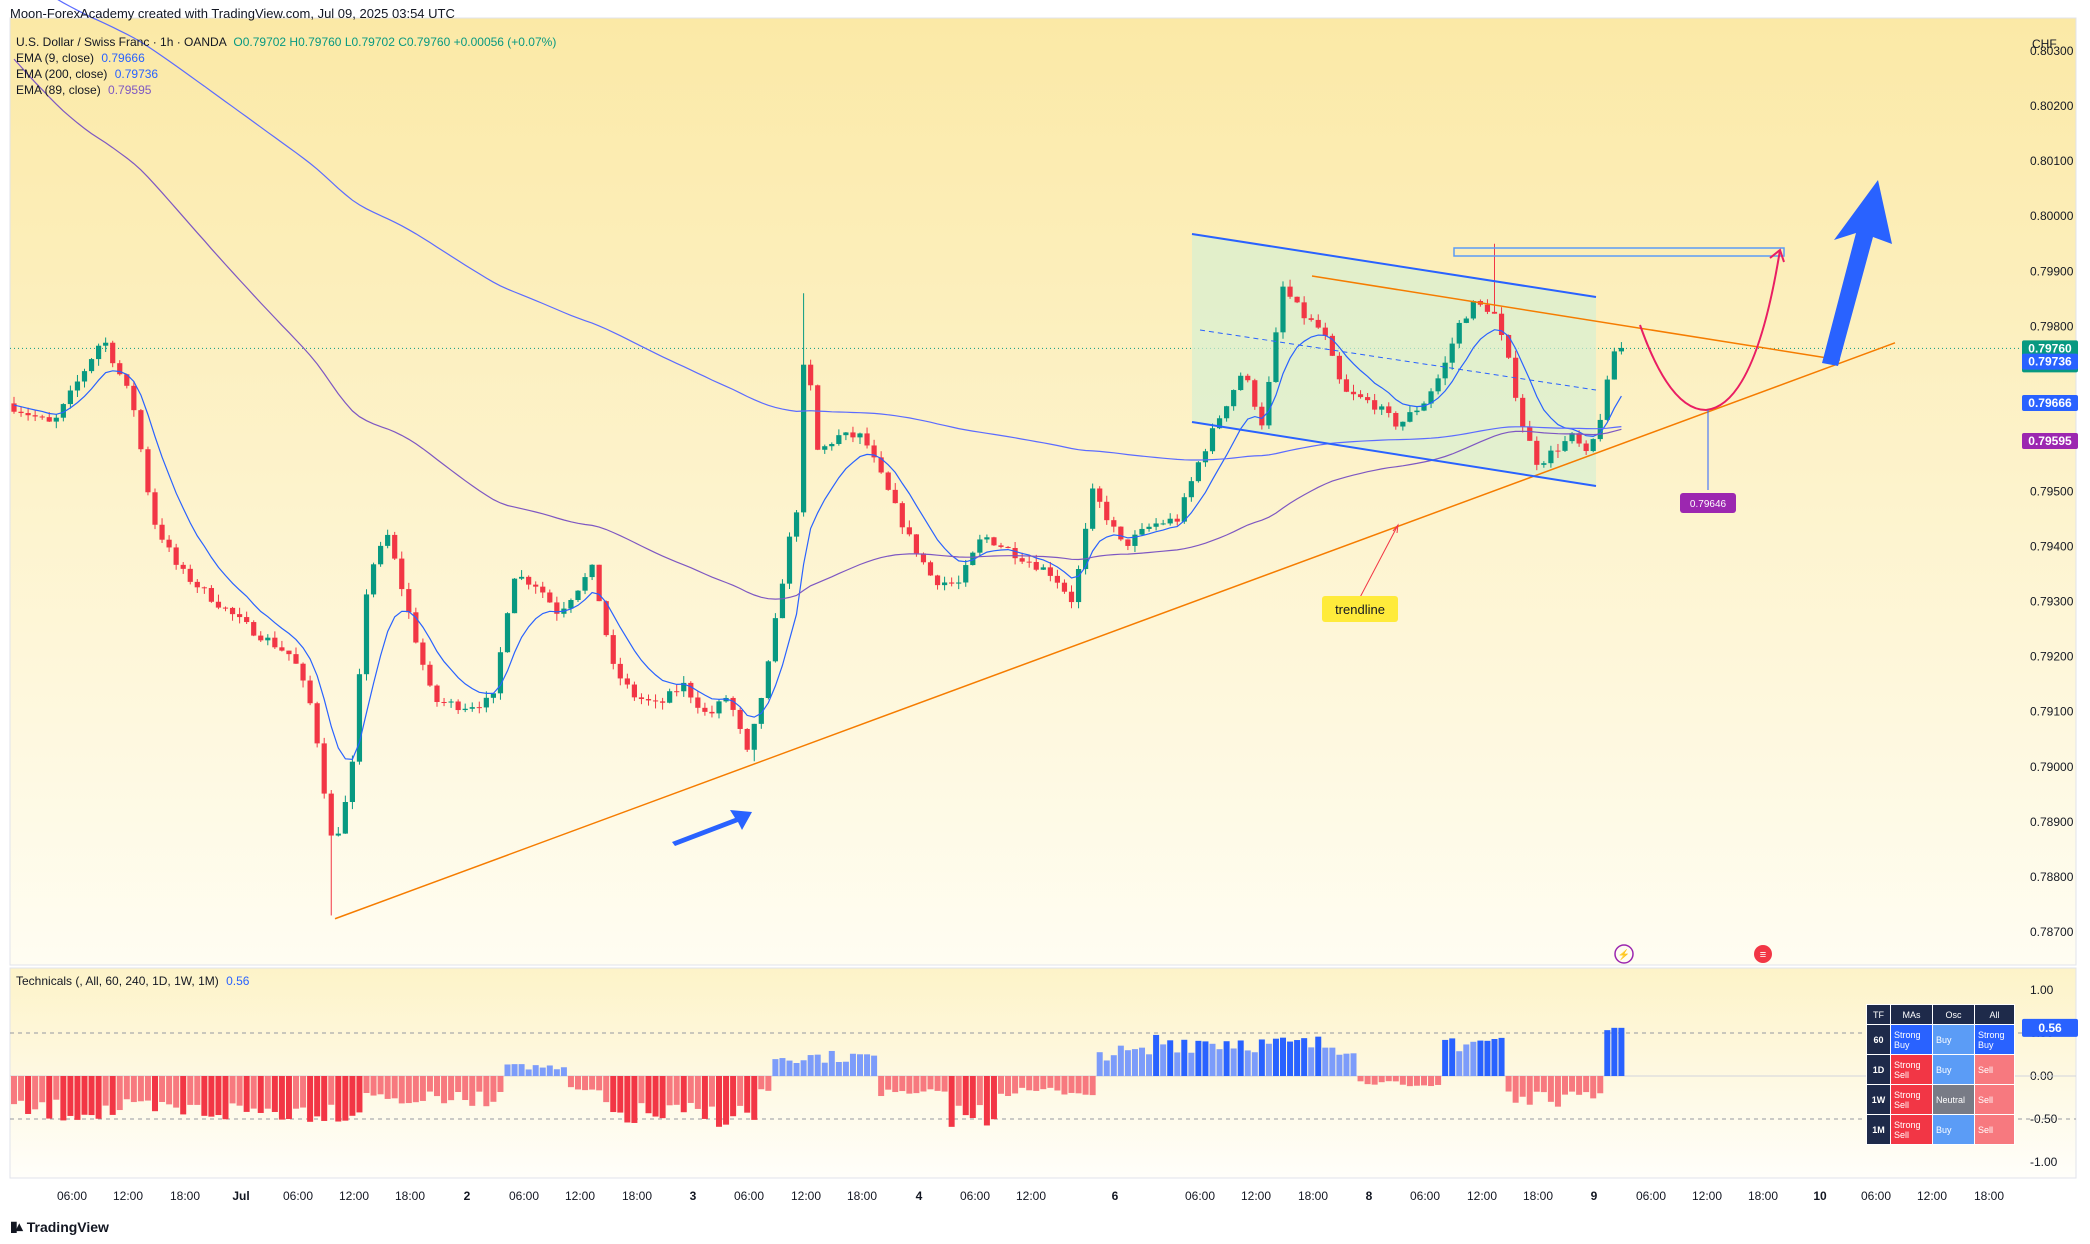  I want to click on ema89-row: EMA (89, close) 0.79595, so click(286, 90).